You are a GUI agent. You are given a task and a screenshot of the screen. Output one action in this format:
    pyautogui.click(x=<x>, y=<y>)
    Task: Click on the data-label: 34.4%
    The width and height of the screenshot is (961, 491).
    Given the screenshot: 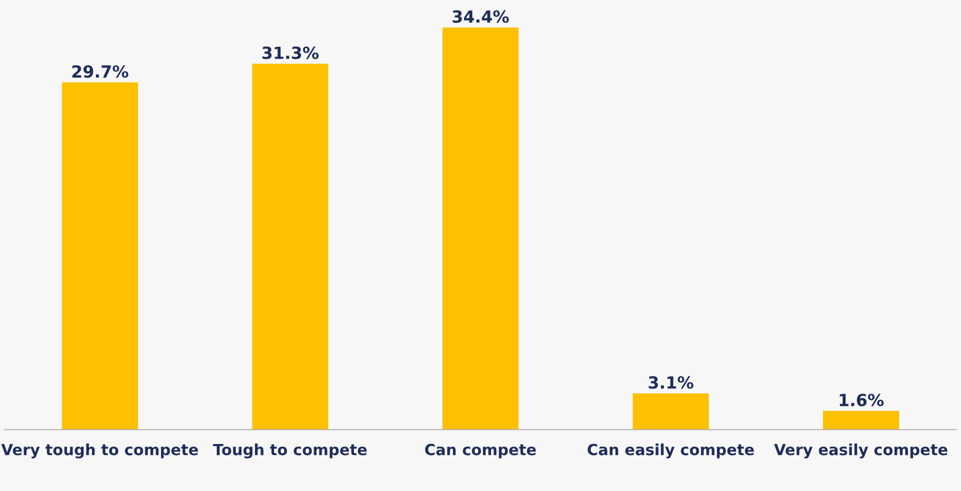 What is the action you would take?
    pyautogui.click(x=480, y=16)
    